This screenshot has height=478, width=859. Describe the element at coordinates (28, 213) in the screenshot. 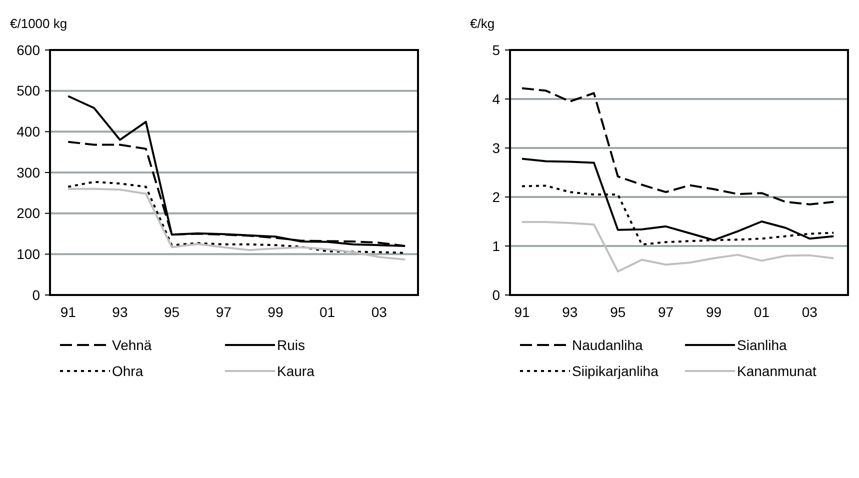

I see `y-tick-label: 200` at that location.